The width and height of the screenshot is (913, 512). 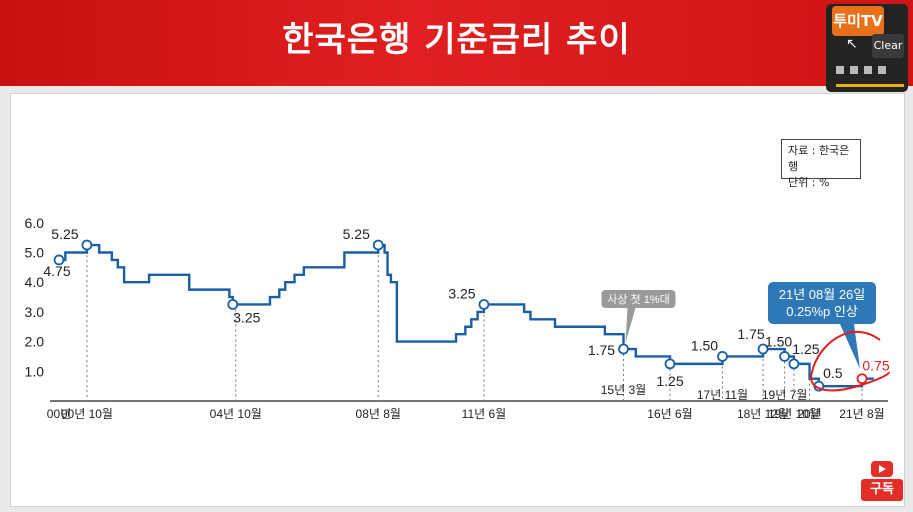 What do you see at coordinates (882, 469) in the screenshot?
I see `youtube-icon` at bounding box center [882, 469].